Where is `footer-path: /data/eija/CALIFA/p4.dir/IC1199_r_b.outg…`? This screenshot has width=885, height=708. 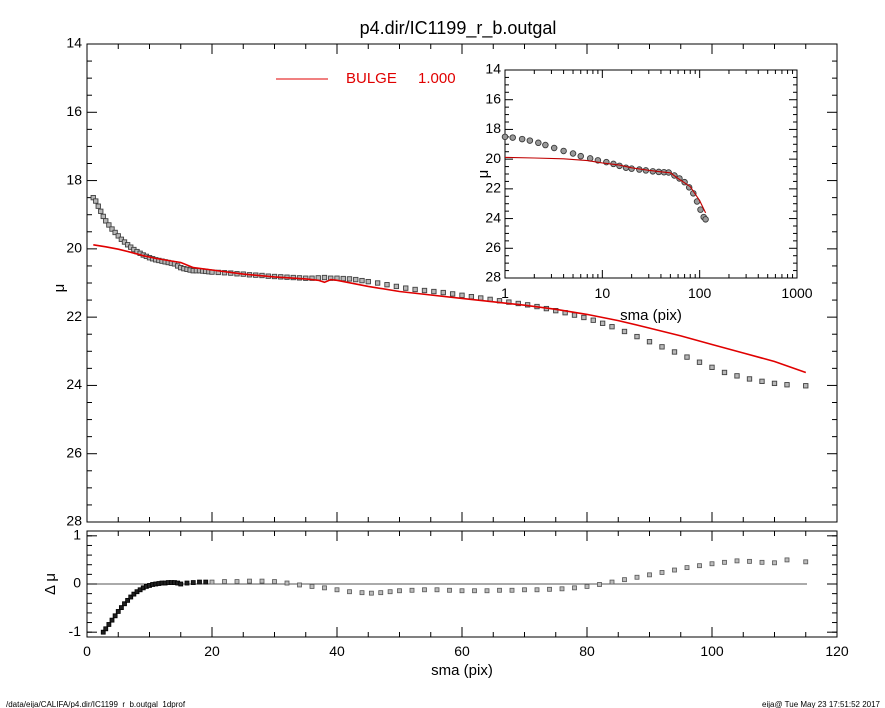 footer-path: /data/eija/CALIFA/p4.dir/IC1199_r_b.outg… is located at coordinates (96, 704).